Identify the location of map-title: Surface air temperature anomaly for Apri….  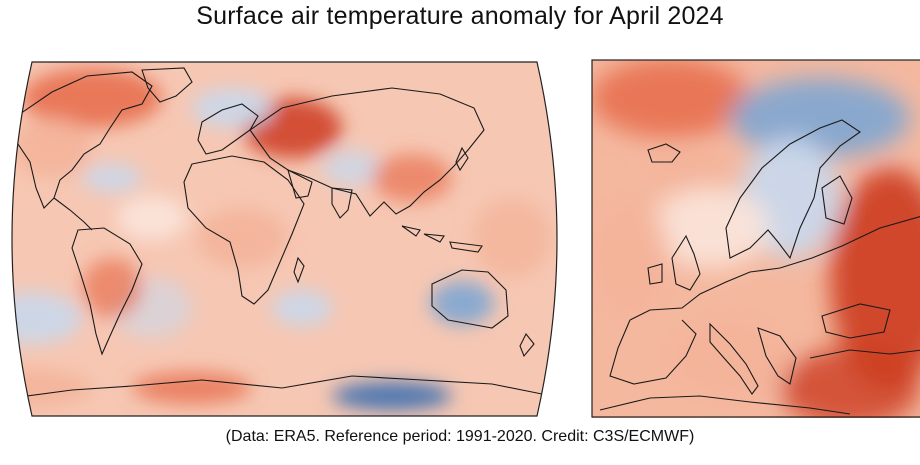
(460, 16).